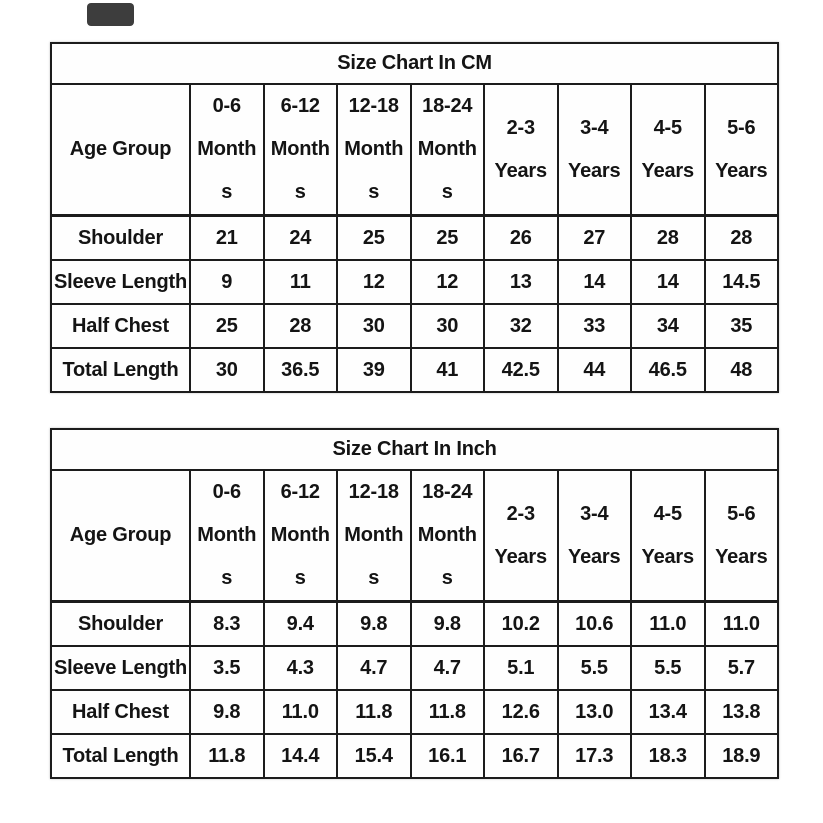 The image size is (823, 823). I want to click on measurement-cell: 35, so click(741, 326).